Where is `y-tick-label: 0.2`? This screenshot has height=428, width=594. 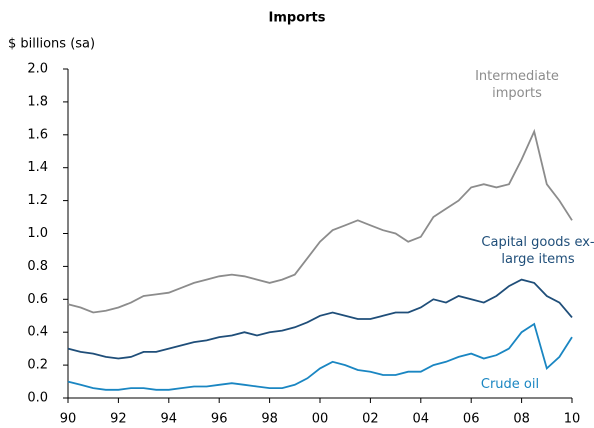
y-tick-label: 0.2 is located at coordinates (37, 365).